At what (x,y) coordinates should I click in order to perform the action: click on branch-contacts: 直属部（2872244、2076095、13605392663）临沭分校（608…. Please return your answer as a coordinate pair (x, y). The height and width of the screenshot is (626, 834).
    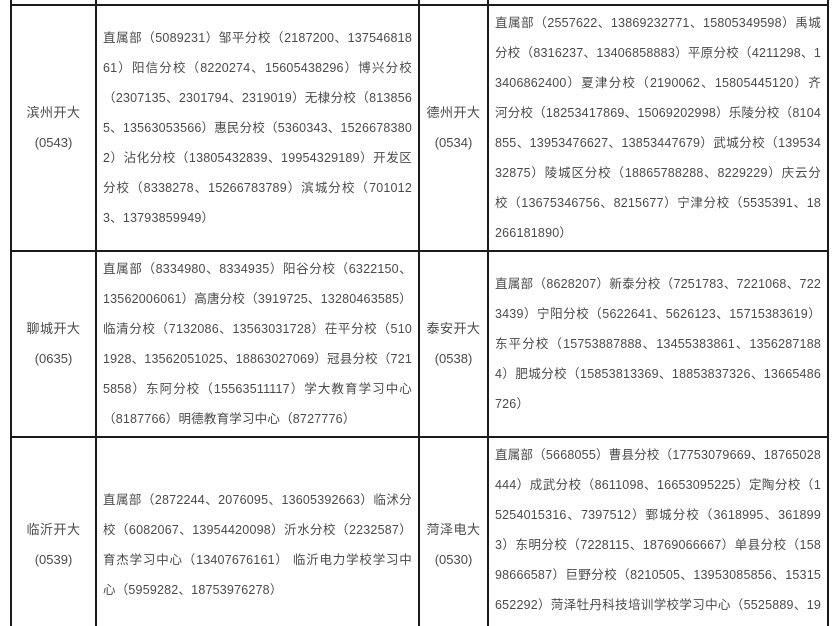
    Looking at the image, I should click on (257, 545).